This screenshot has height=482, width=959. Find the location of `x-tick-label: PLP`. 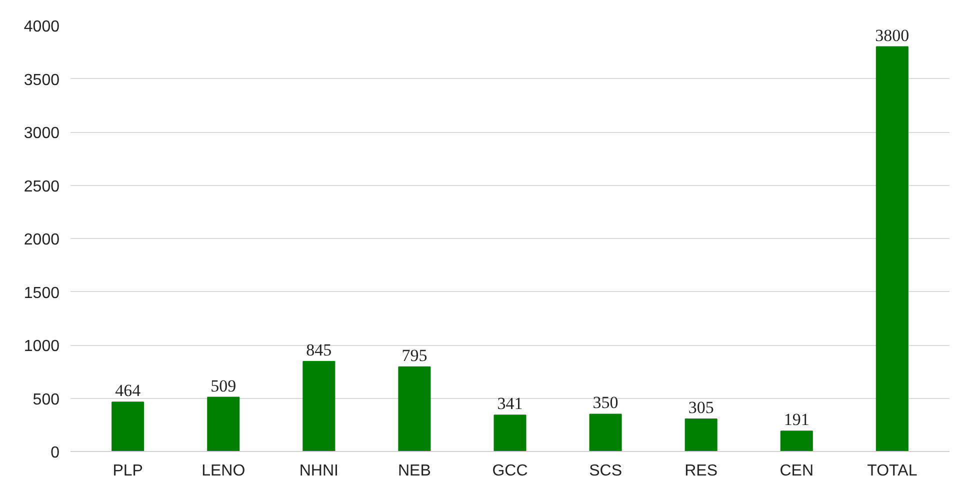

x-tick-label: PLP is located at coordinates (127, 471).